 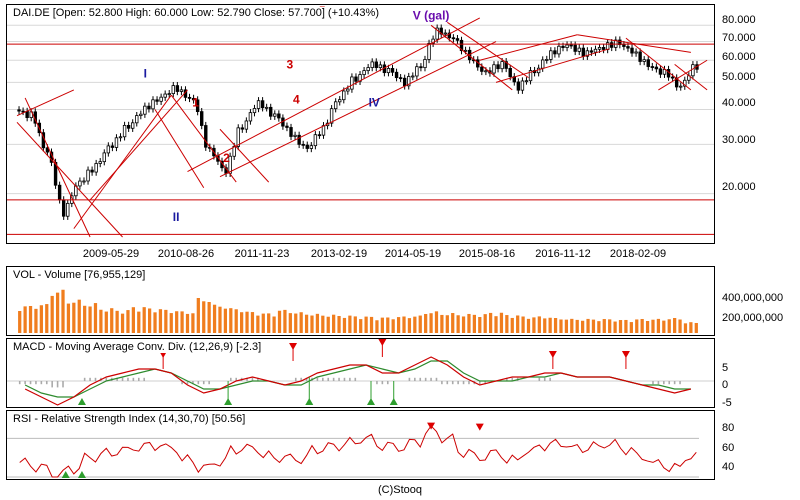 What do you see at coordinates (563, 254) in the screenshot?
I see `x-tick-label: 2016-11-12` at bounding box center [563, 254].